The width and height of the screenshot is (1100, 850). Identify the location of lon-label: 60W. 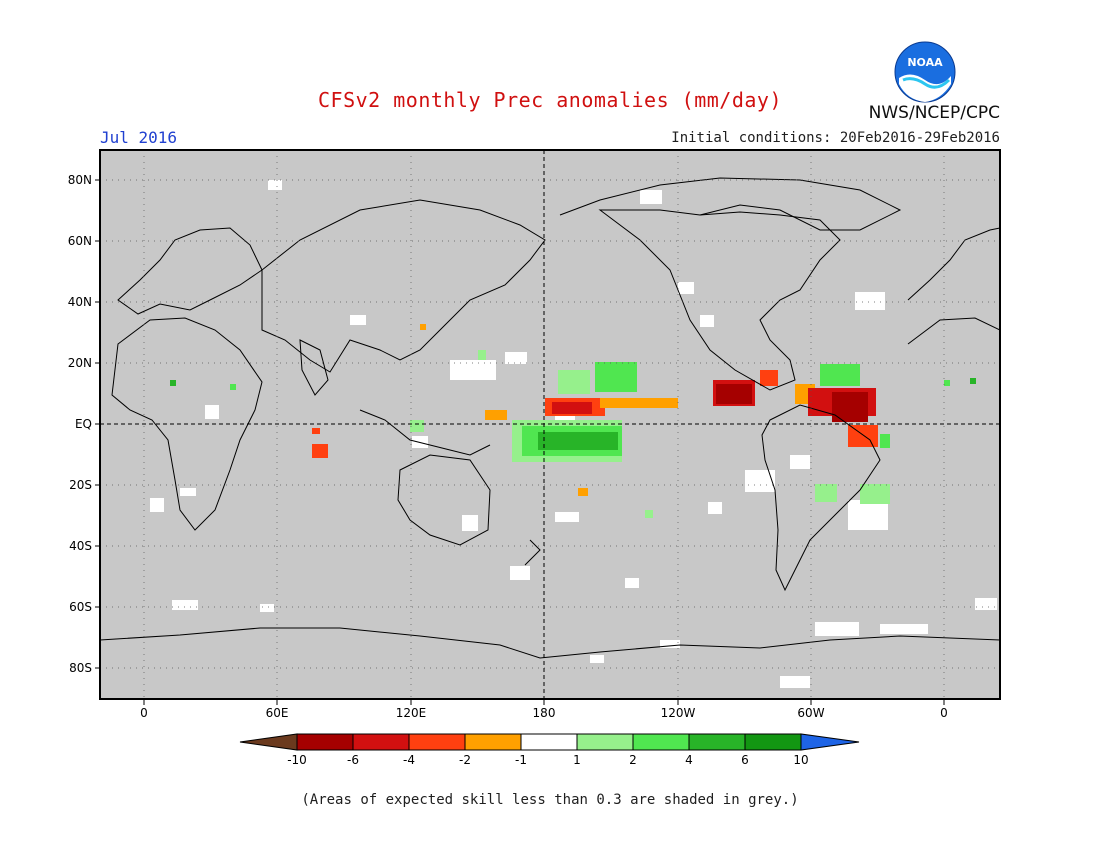
(810, 713).